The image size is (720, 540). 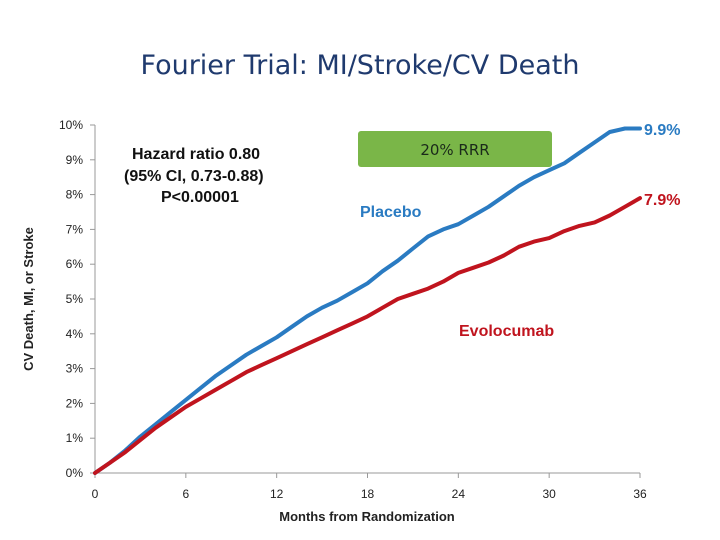 I want to click on confidence-interval-text: (95% CI, 0.73-0.88), so click(x=194, y=176).